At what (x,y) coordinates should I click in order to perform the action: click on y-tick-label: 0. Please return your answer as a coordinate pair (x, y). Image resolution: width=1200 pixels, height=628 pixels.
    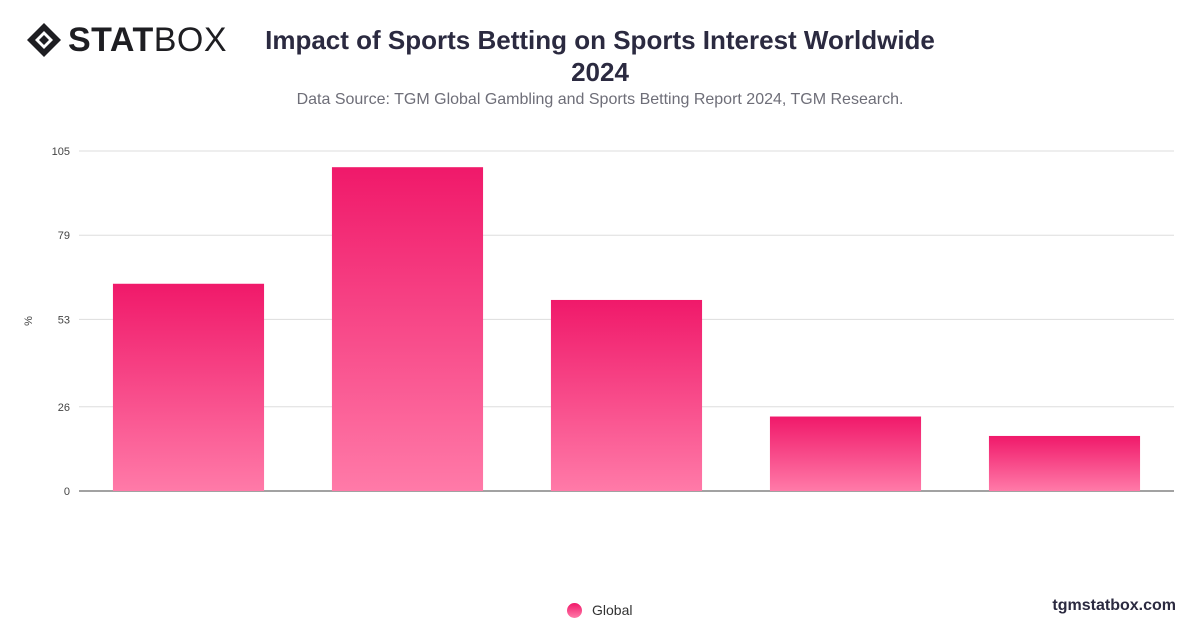
    Looking at the image, I should click on (67, 492).